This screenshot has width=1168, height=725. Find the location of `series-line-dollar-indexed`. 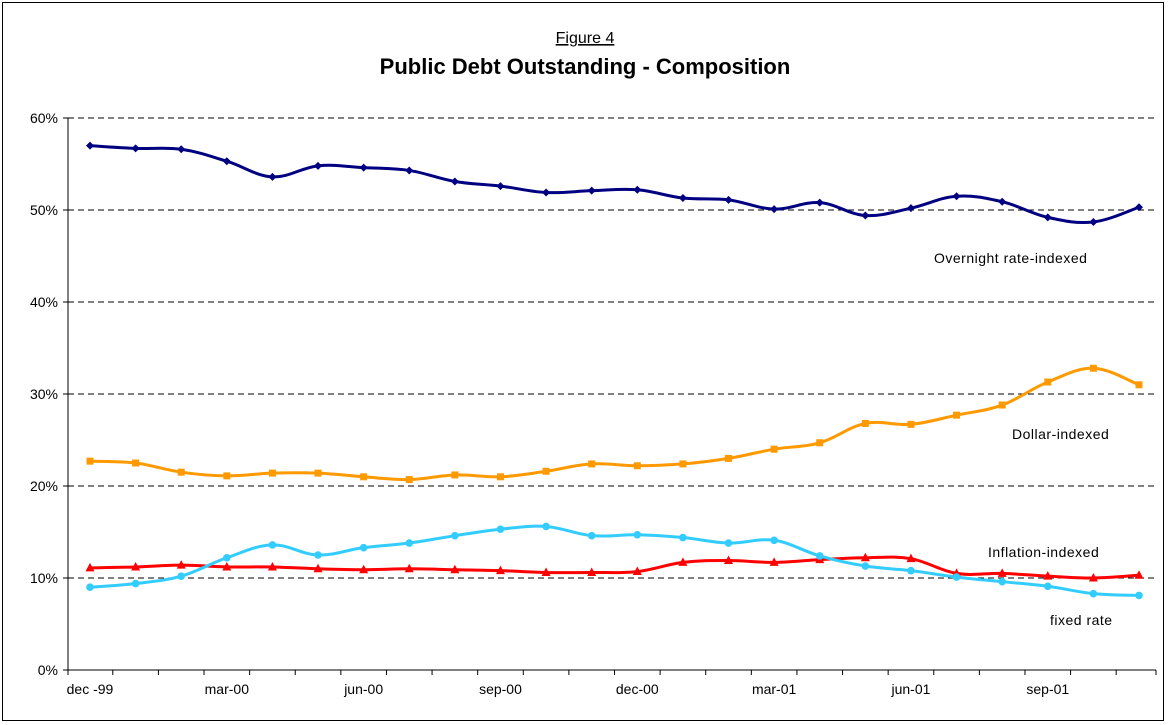

series-line-dollar-indexed is located at coordinates (614, 424).